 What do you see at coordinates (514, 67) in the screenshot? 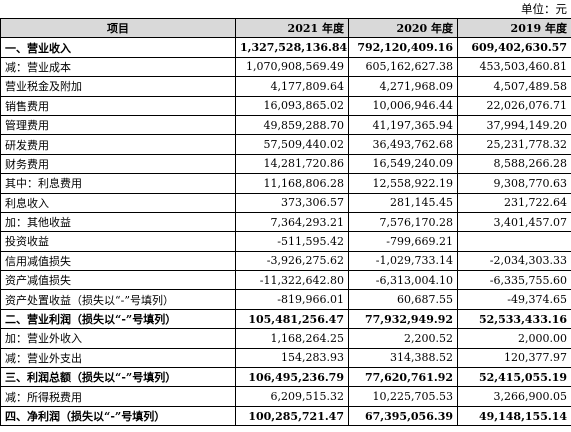
I see `value-2019: 453,503,460.81` at bounding box center [514, 67].